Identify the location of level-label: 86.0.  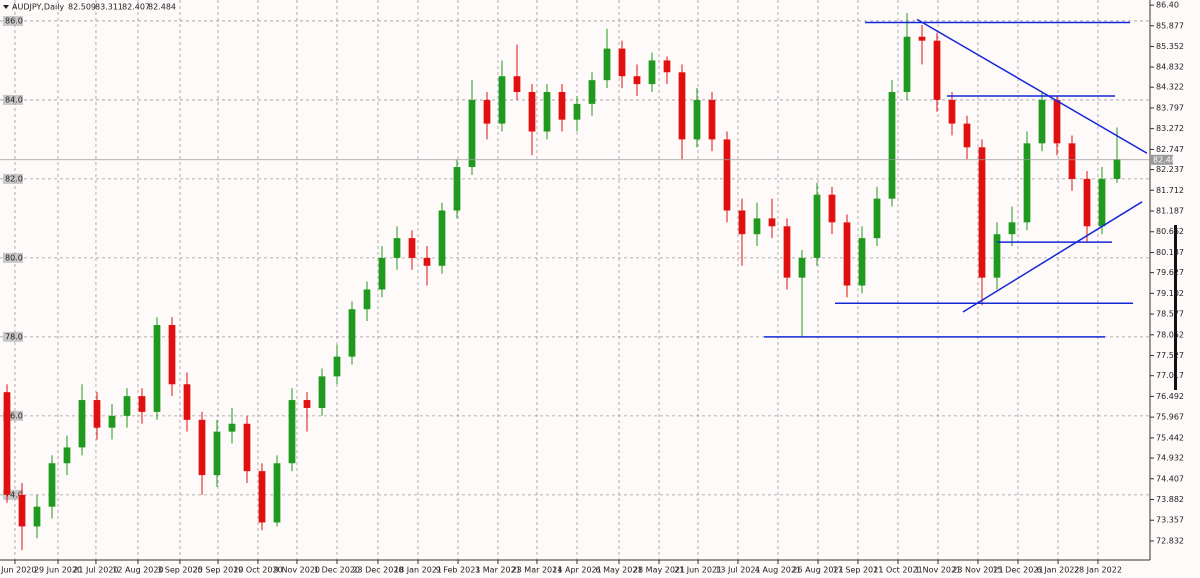
(14, 20).